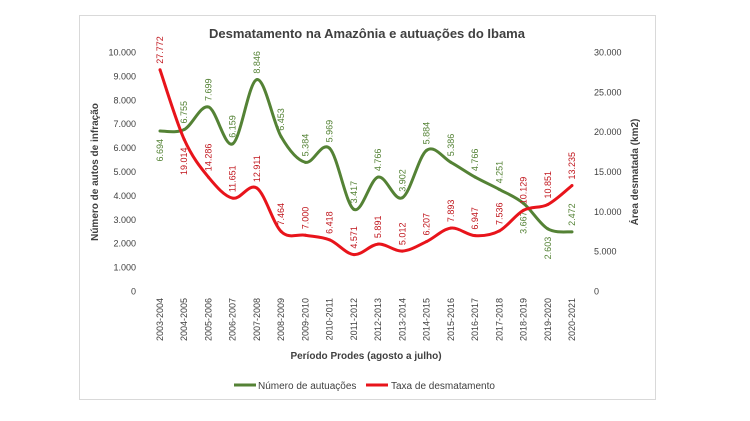 This screenshot has height=421, width=750. Describe the element at coordinates (605, 252) in the screenshot. I see `y-right-tick-label: 5.000` at that location.